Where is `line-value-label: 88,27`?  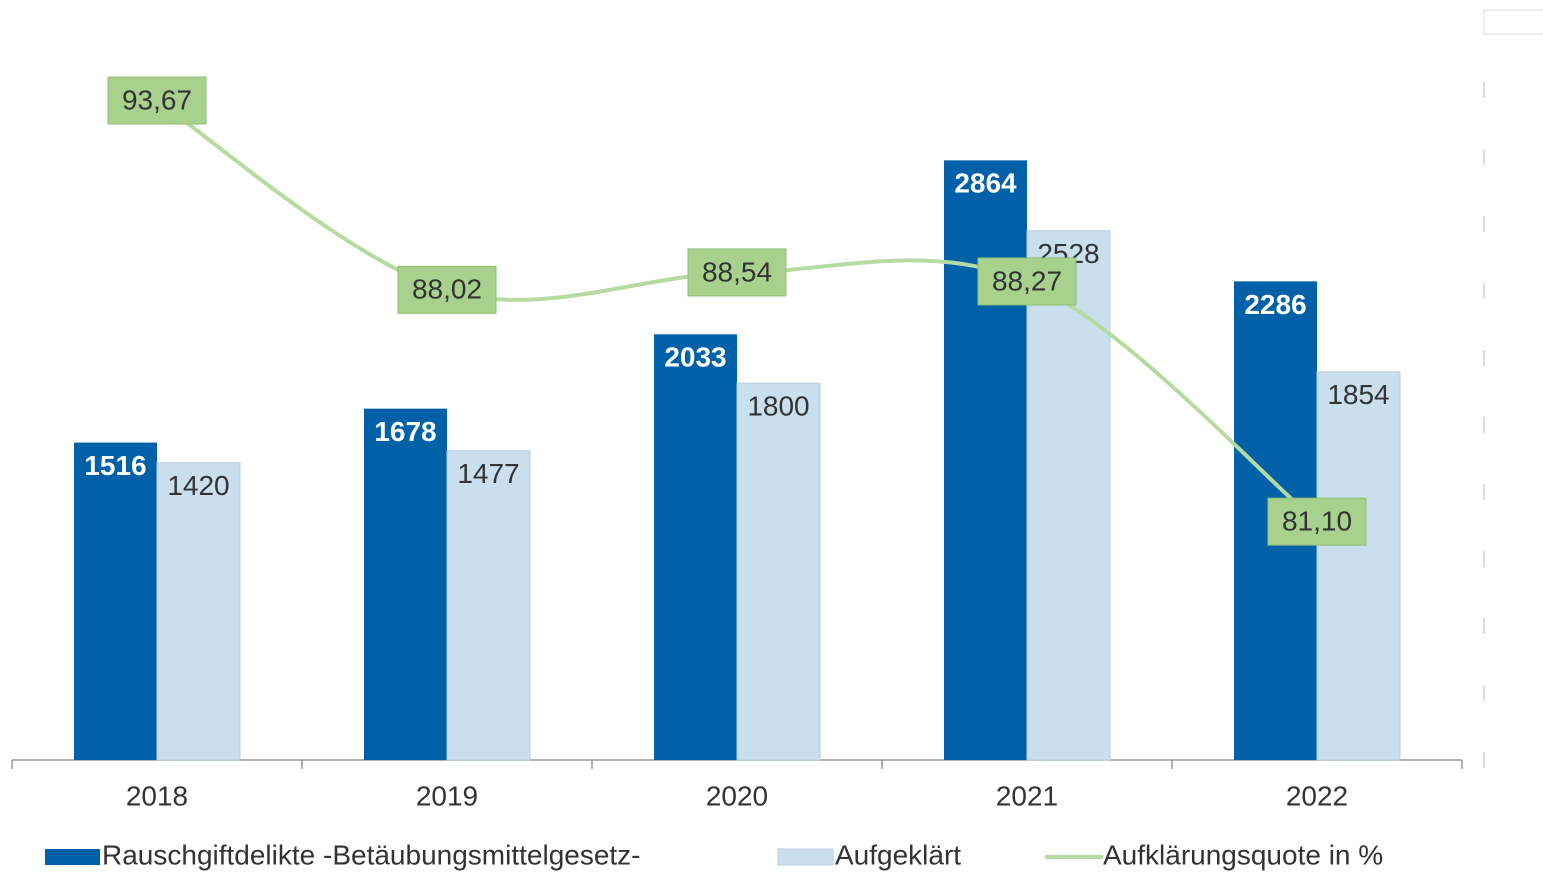
line-value-label: 88,27 is located at coordinates (1027, 280).